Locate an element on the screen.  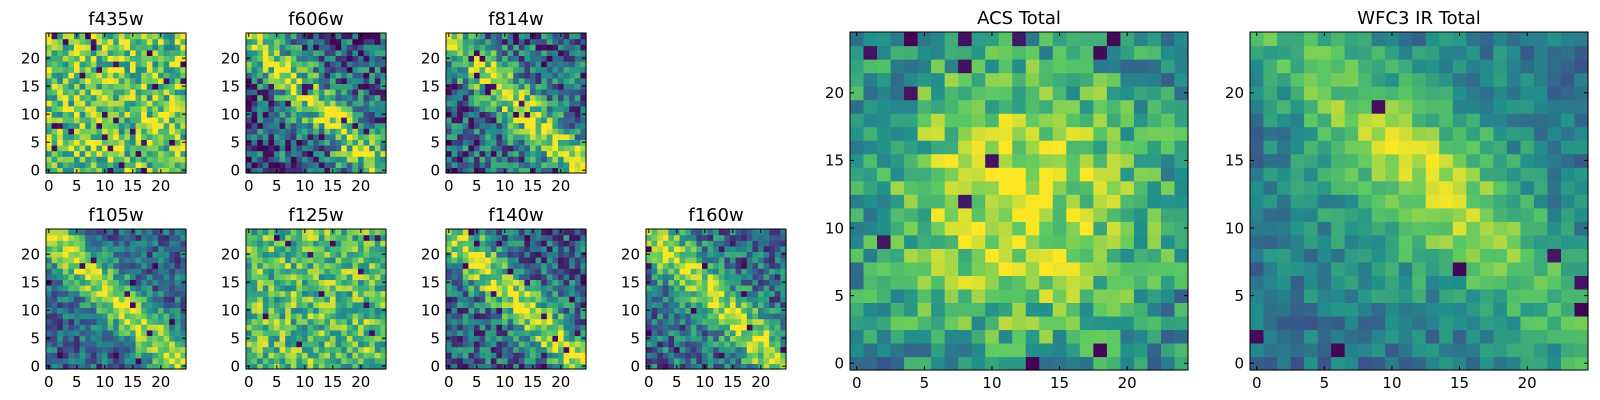
panel-title: ACS Total is located at coordinates (1019, 18).